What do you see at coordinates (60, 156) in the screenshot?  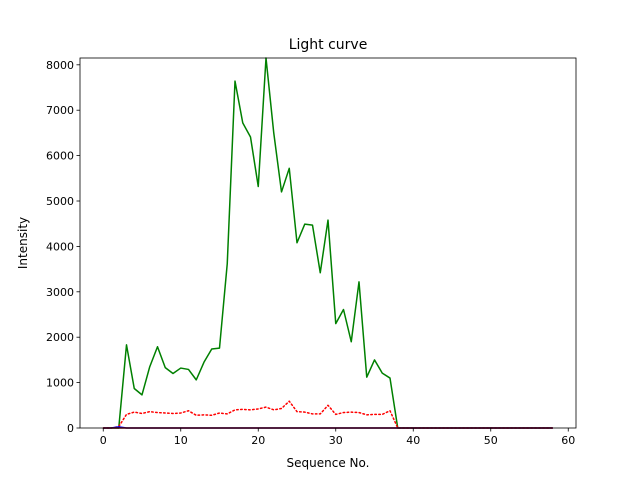 I see `y-tick-label: 6000` at bounding box center [60, 156].